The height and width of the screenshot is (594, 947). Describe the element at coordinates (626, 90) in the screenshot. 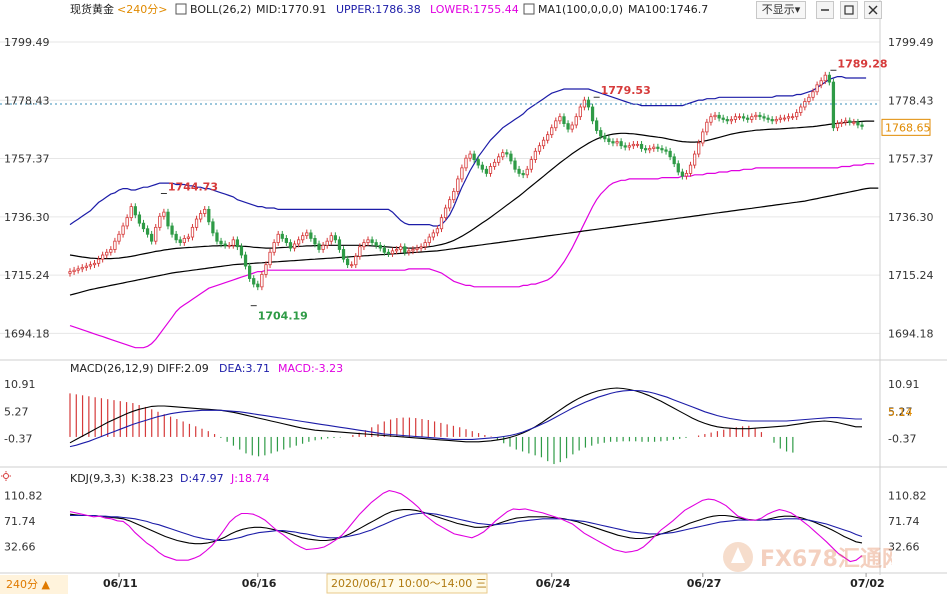

I see `annotation-label: 1779.53` at that location.